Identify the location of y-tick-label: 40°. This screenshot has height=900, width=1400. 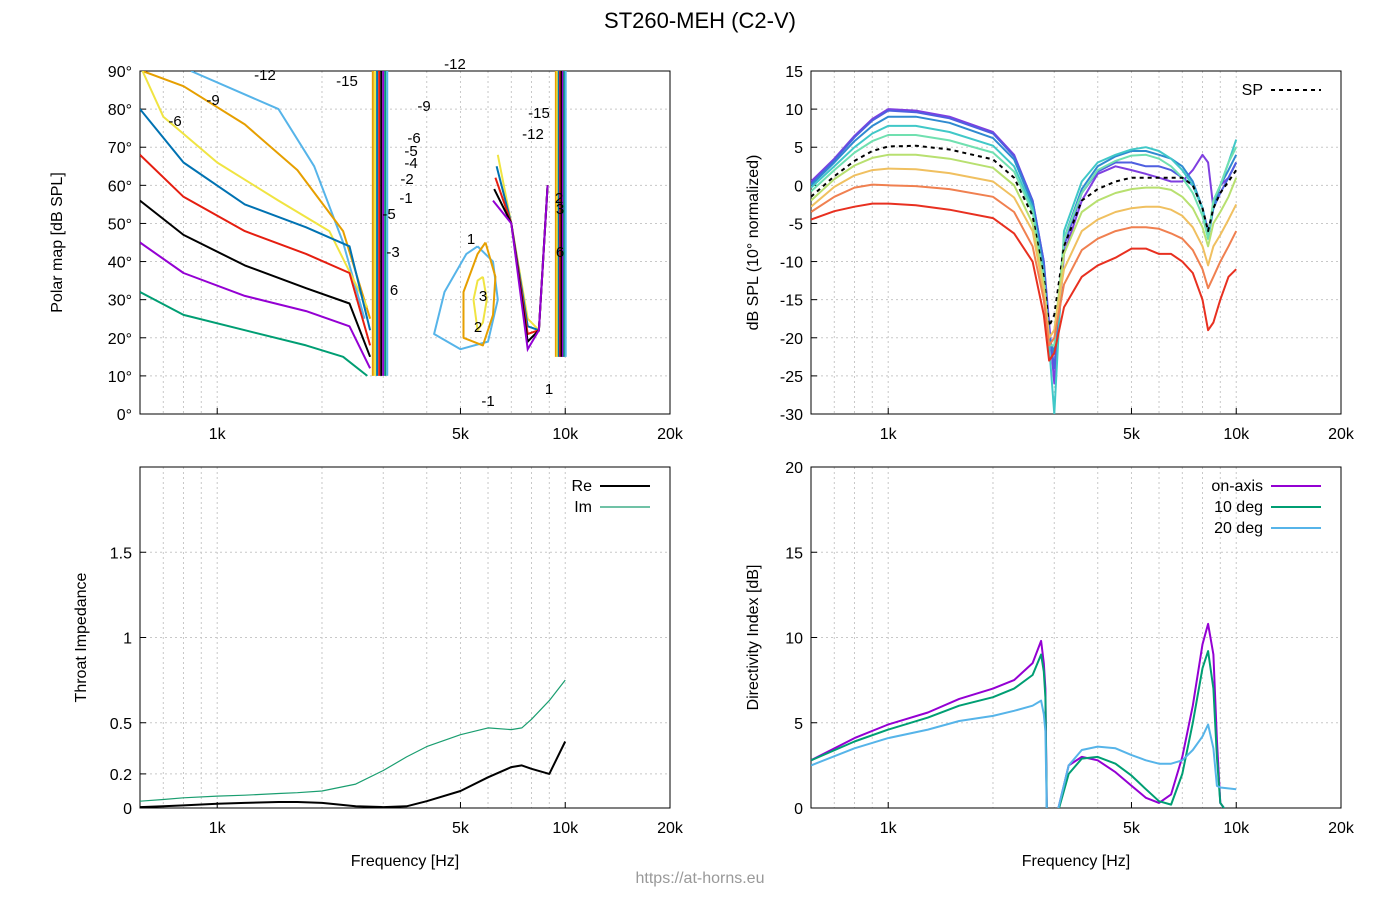
(120, 263).